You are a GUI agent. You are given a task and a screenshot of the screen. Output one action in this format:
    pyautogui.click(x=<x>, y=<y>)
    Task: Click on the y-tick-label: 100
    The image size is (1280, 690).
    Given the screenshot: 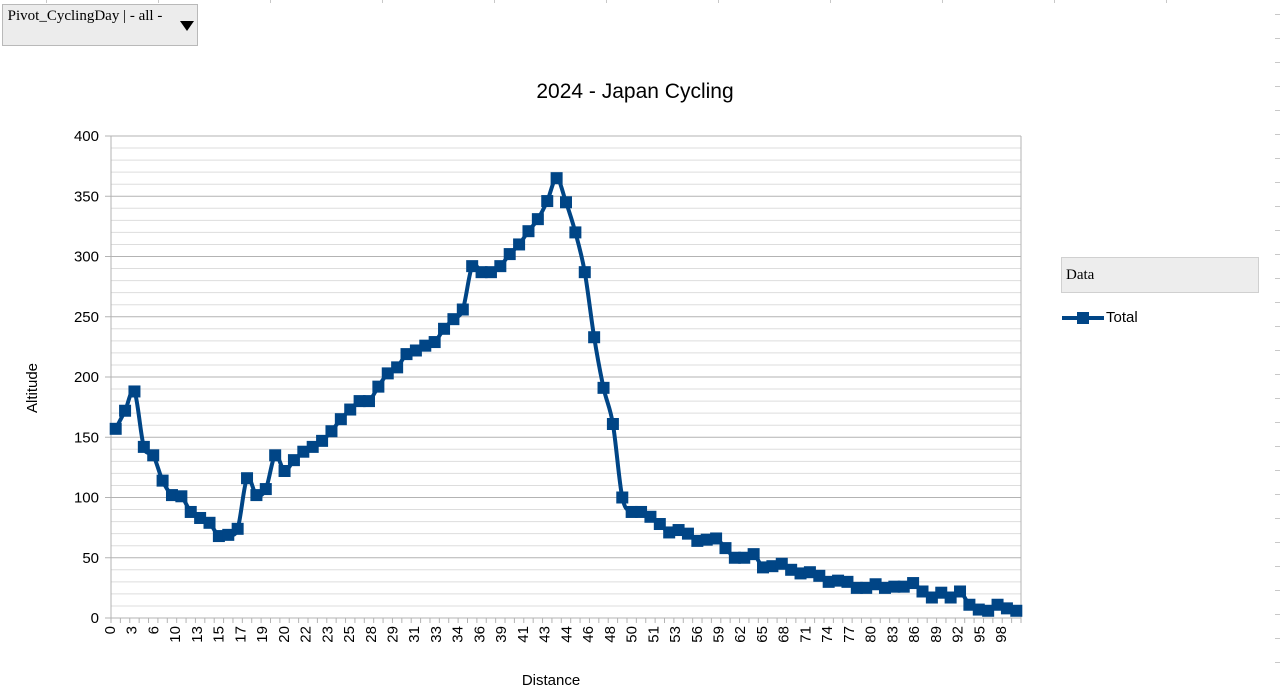 What is the action you would take?
    pyautogui.click(x=86, y=498)
    